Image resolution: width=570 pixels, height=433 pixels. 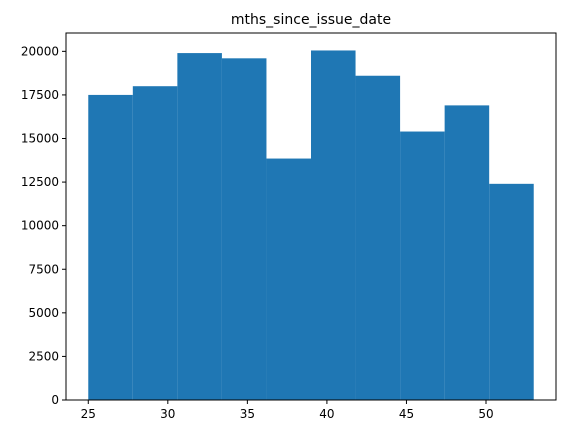 I want to click on x-tick-label: 35, so click(x=247, y=414).